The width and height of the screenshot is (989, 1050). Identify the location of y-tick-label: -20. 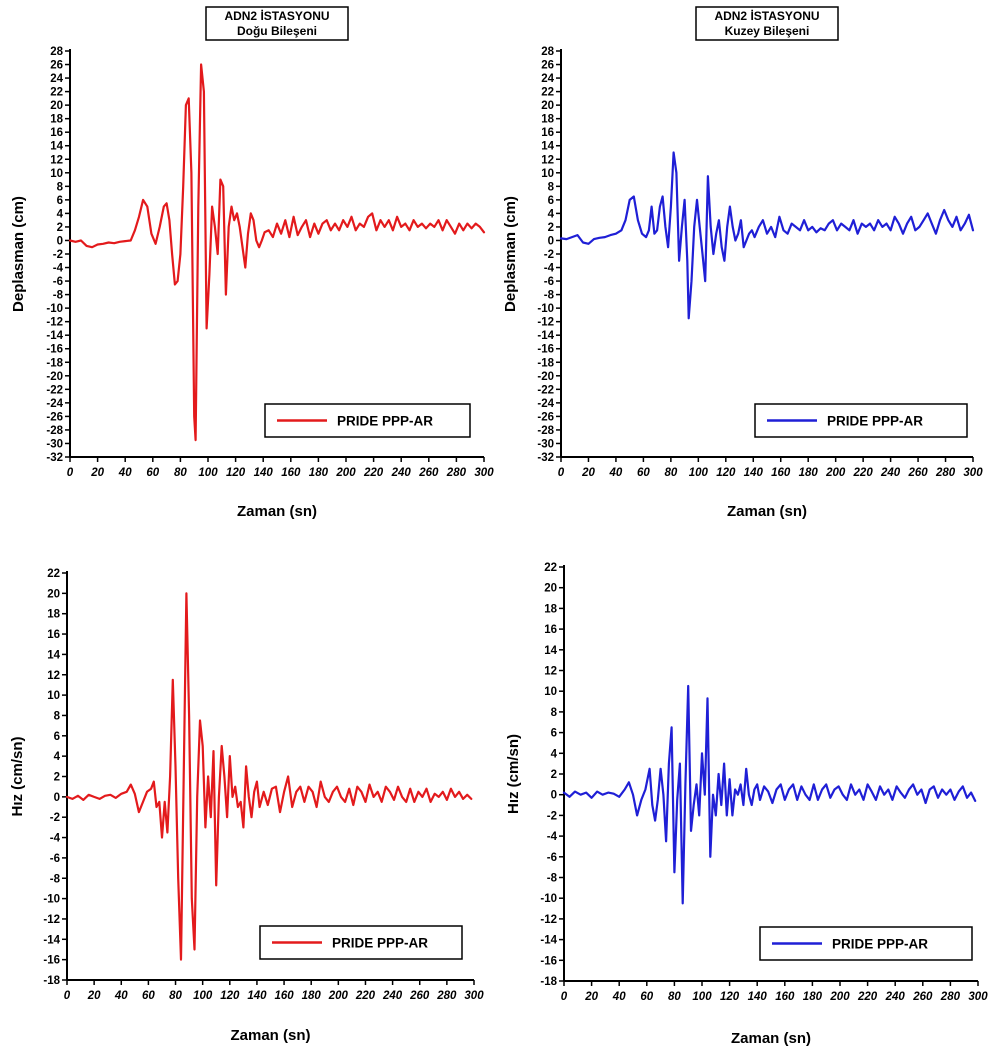
(54, 377).